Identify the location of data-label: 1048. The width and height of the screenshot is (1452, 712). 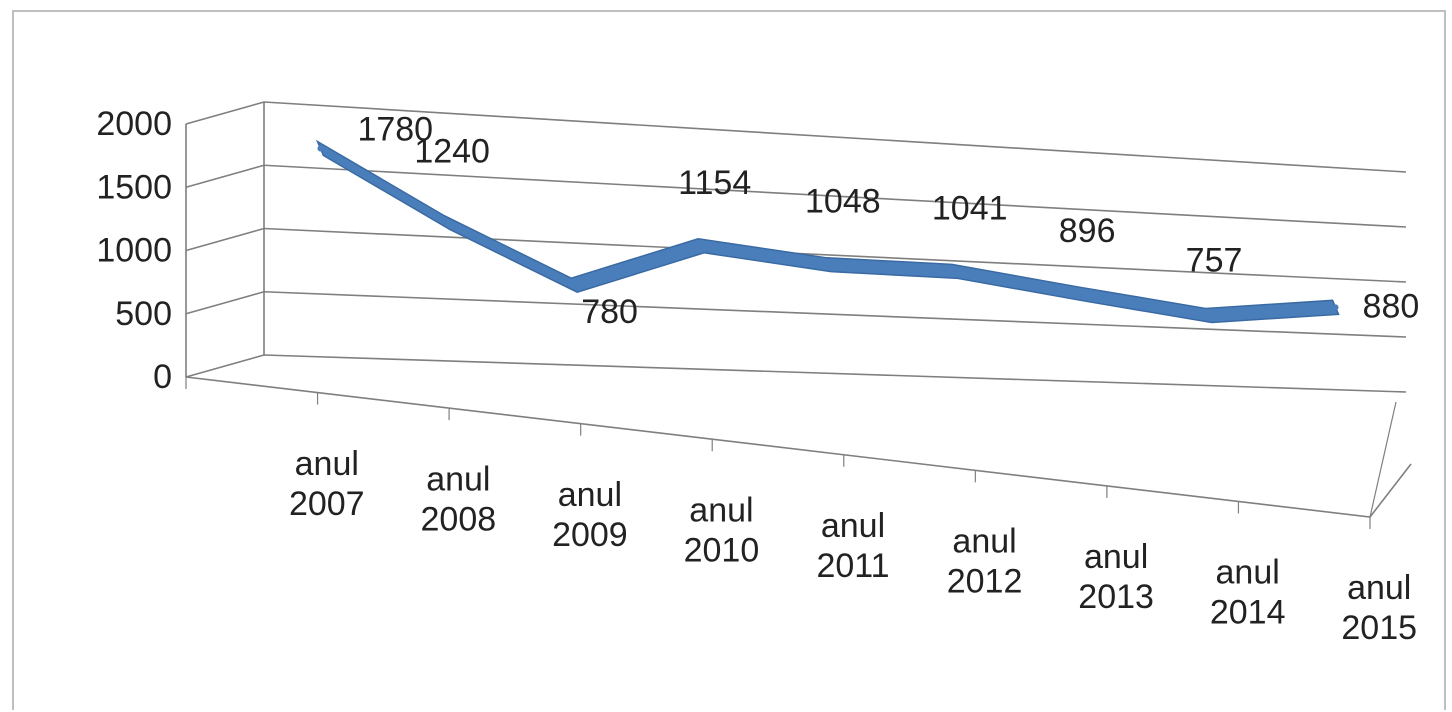
(843, 202).